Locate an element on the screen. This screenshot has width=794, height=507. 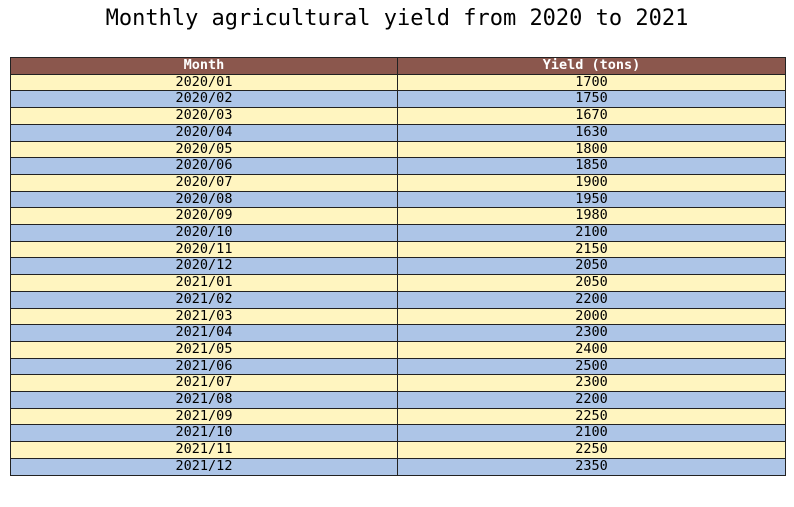
cell-month: 2020/03 is located at coordinates (204, 116).